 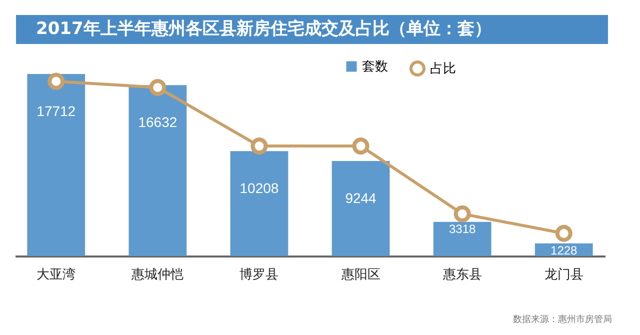 What do you see at coordinates (564, 250) in the screenshot?
I see `data-label: 1228` at bounding box center [564, 250].